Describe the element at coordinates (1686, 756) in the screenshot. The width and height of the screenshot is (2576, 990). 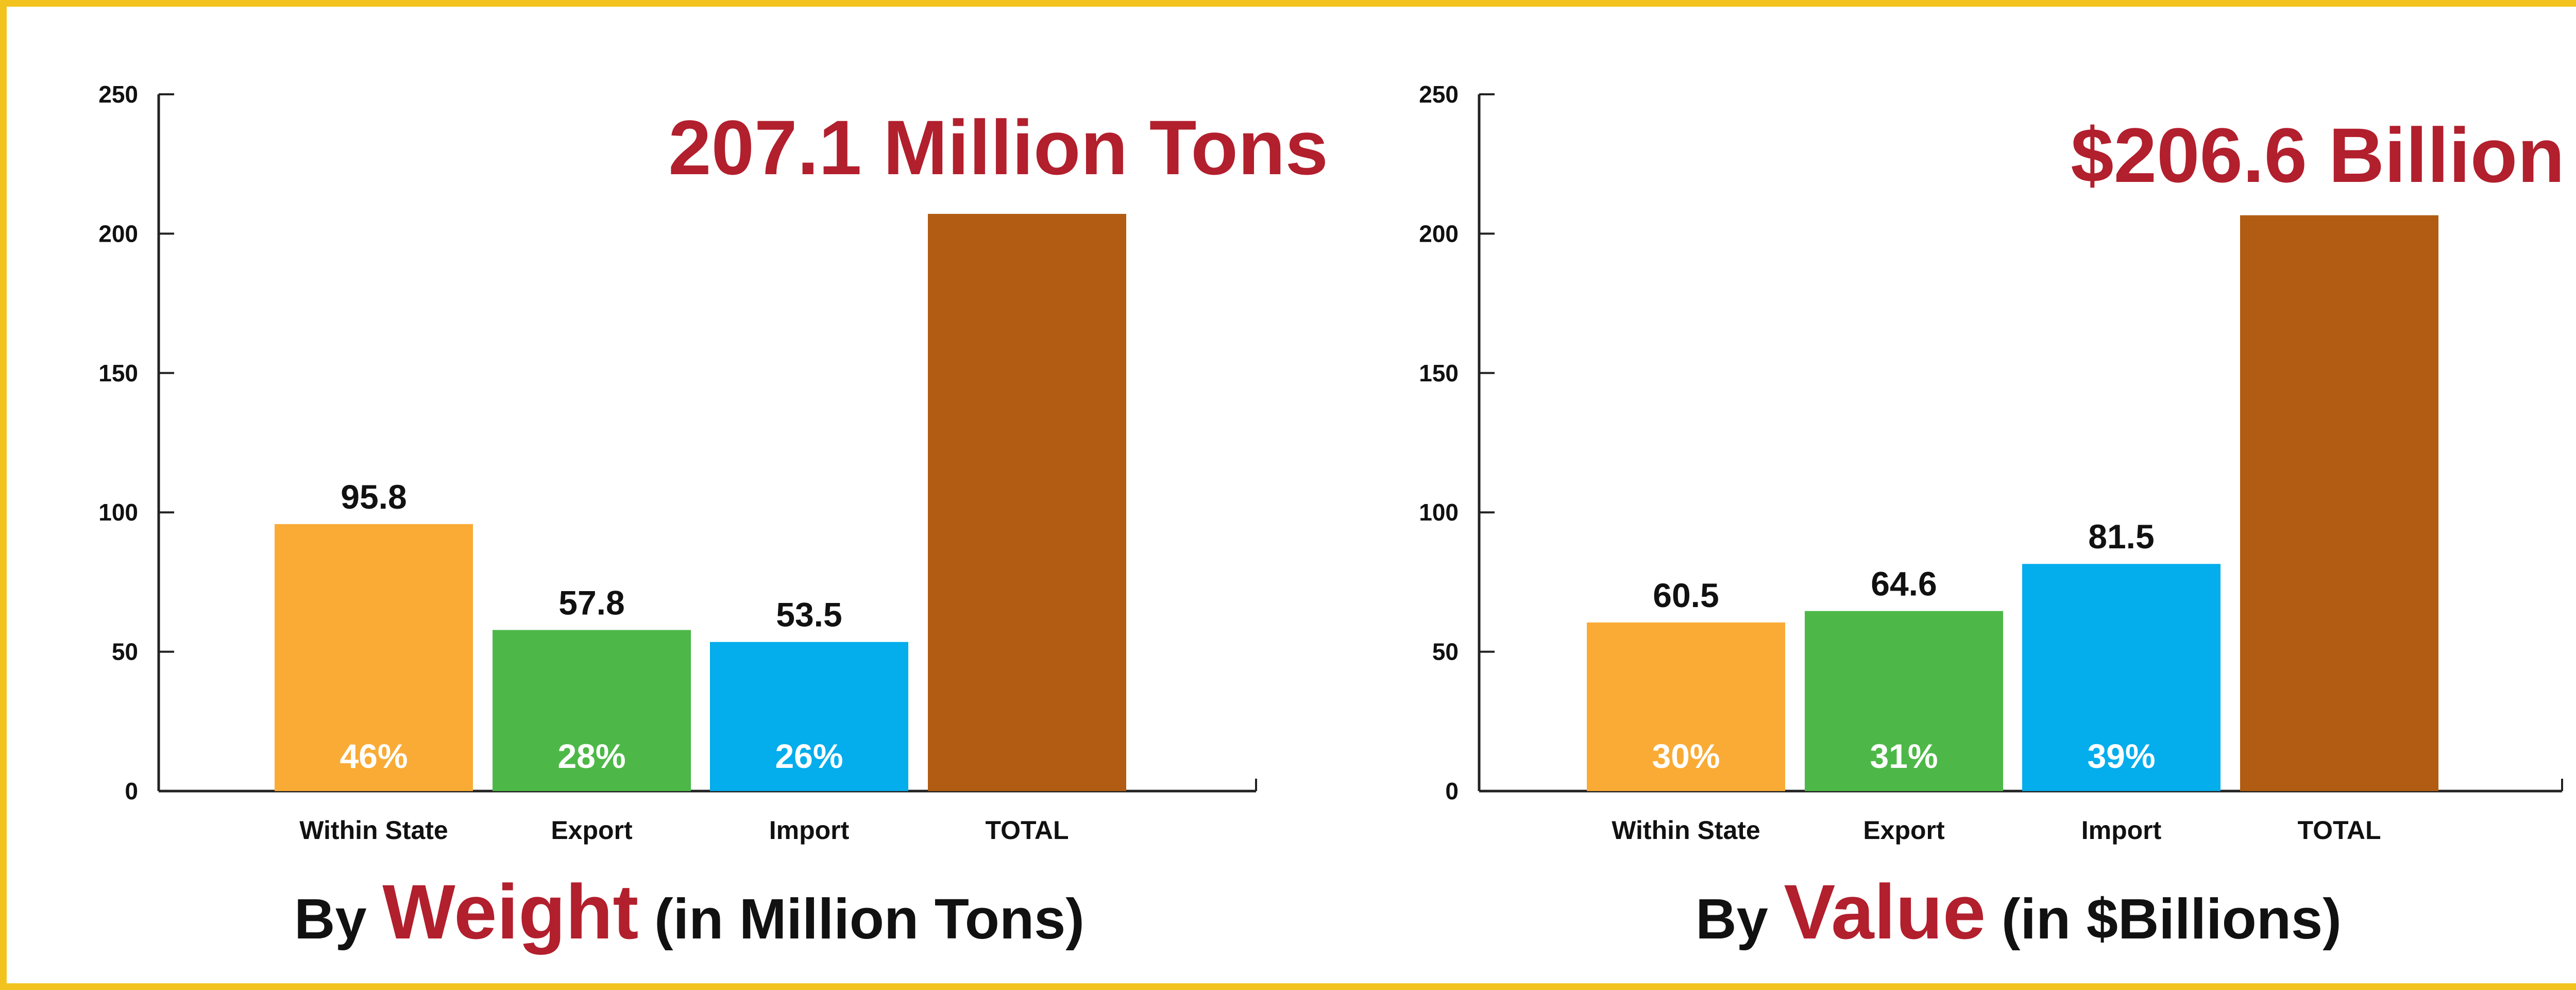
I see `percent-label-within-state: 30%` at that location.